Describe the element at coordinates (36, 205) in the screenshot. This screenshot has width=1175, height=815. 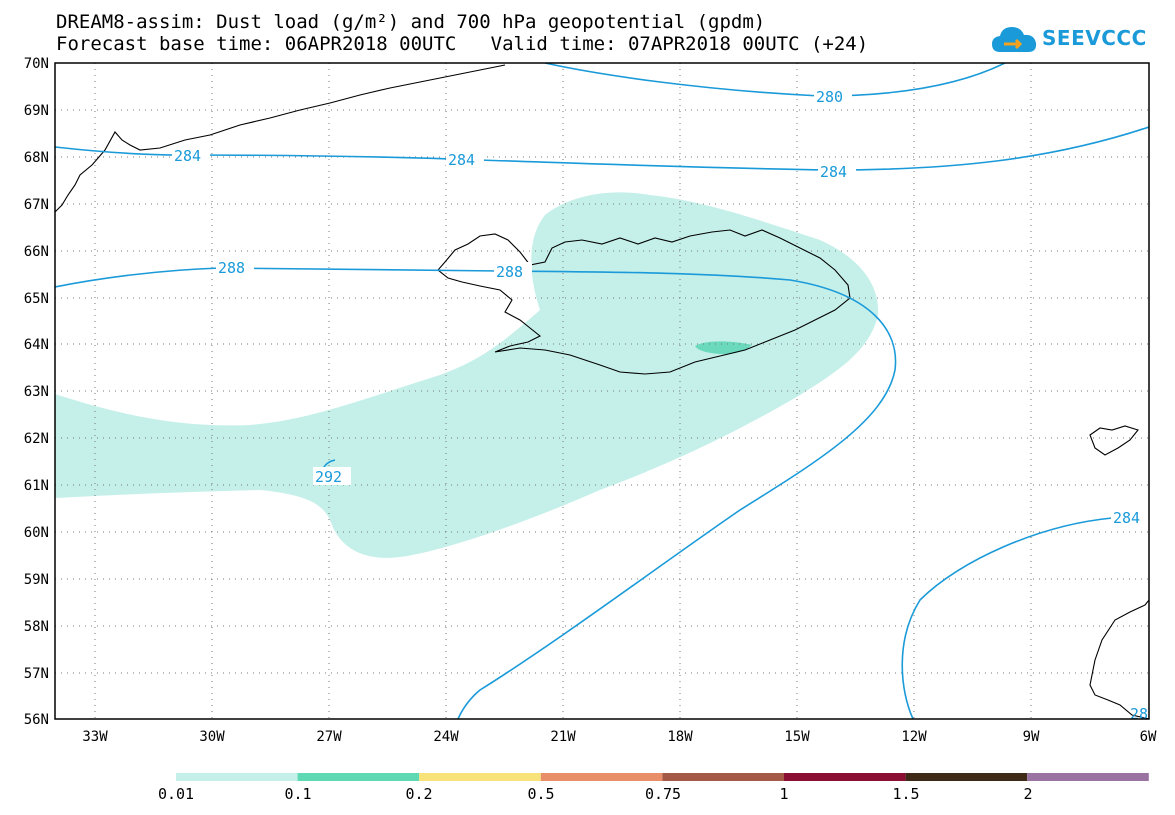
I see `lat-label: 67N` at that location.